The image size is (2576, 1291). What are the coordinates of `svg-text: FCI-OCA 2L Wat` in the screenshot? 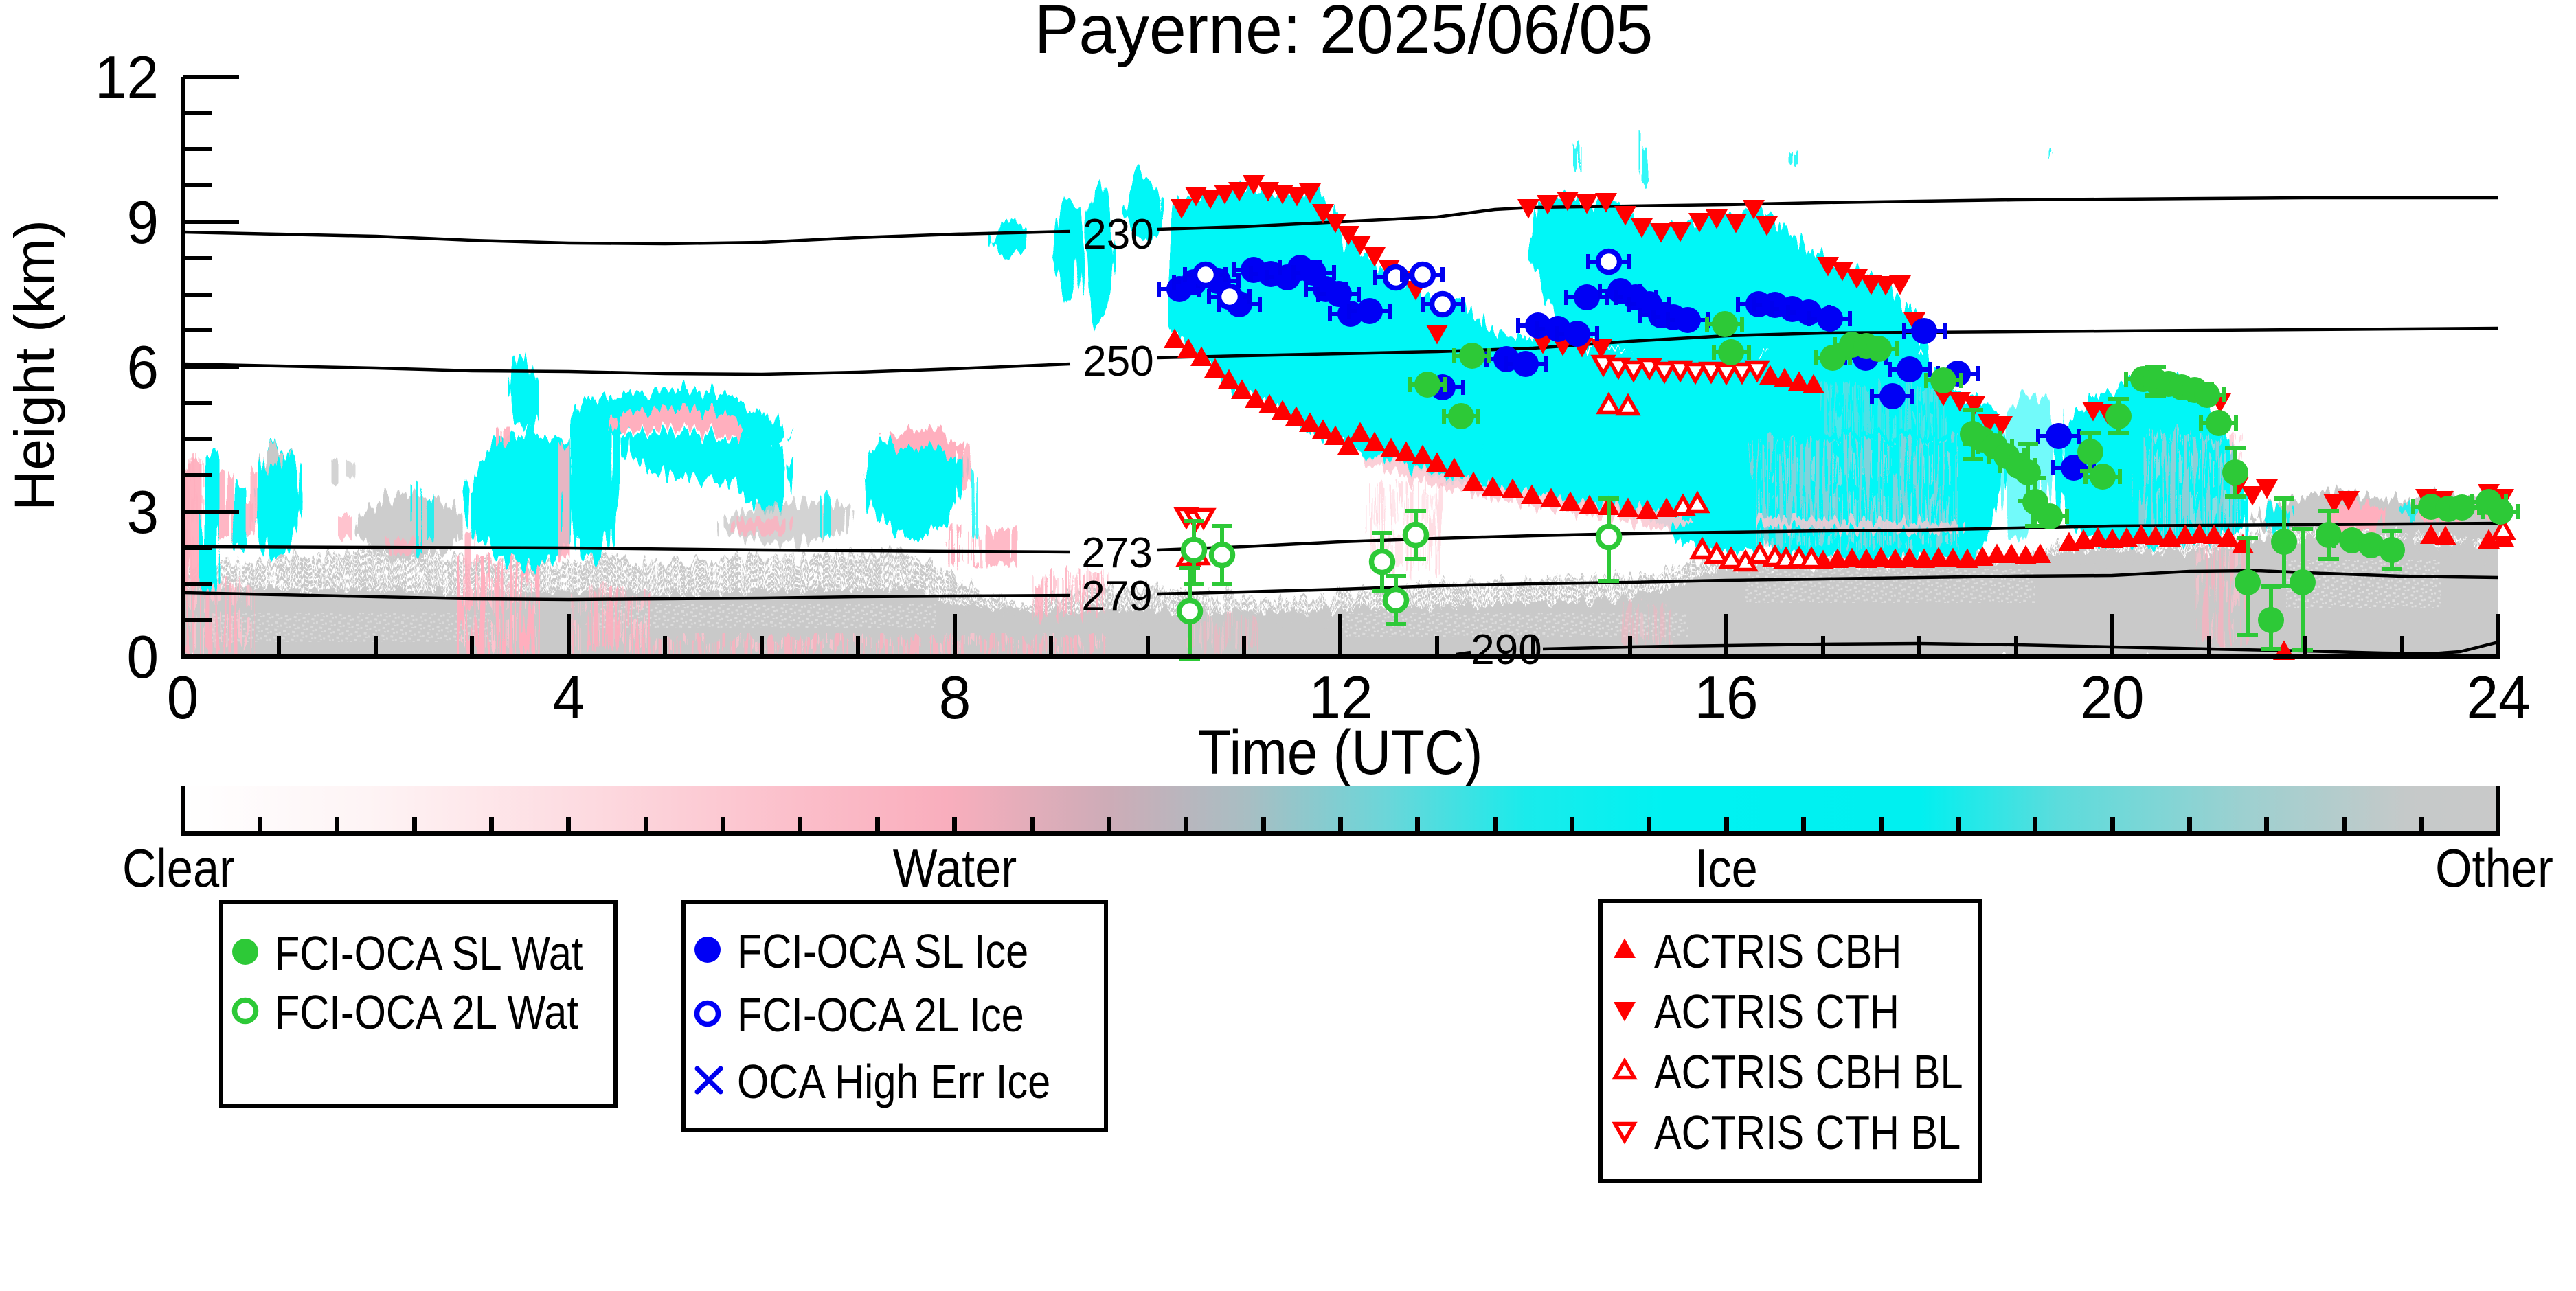 It's located at (426, 1012).